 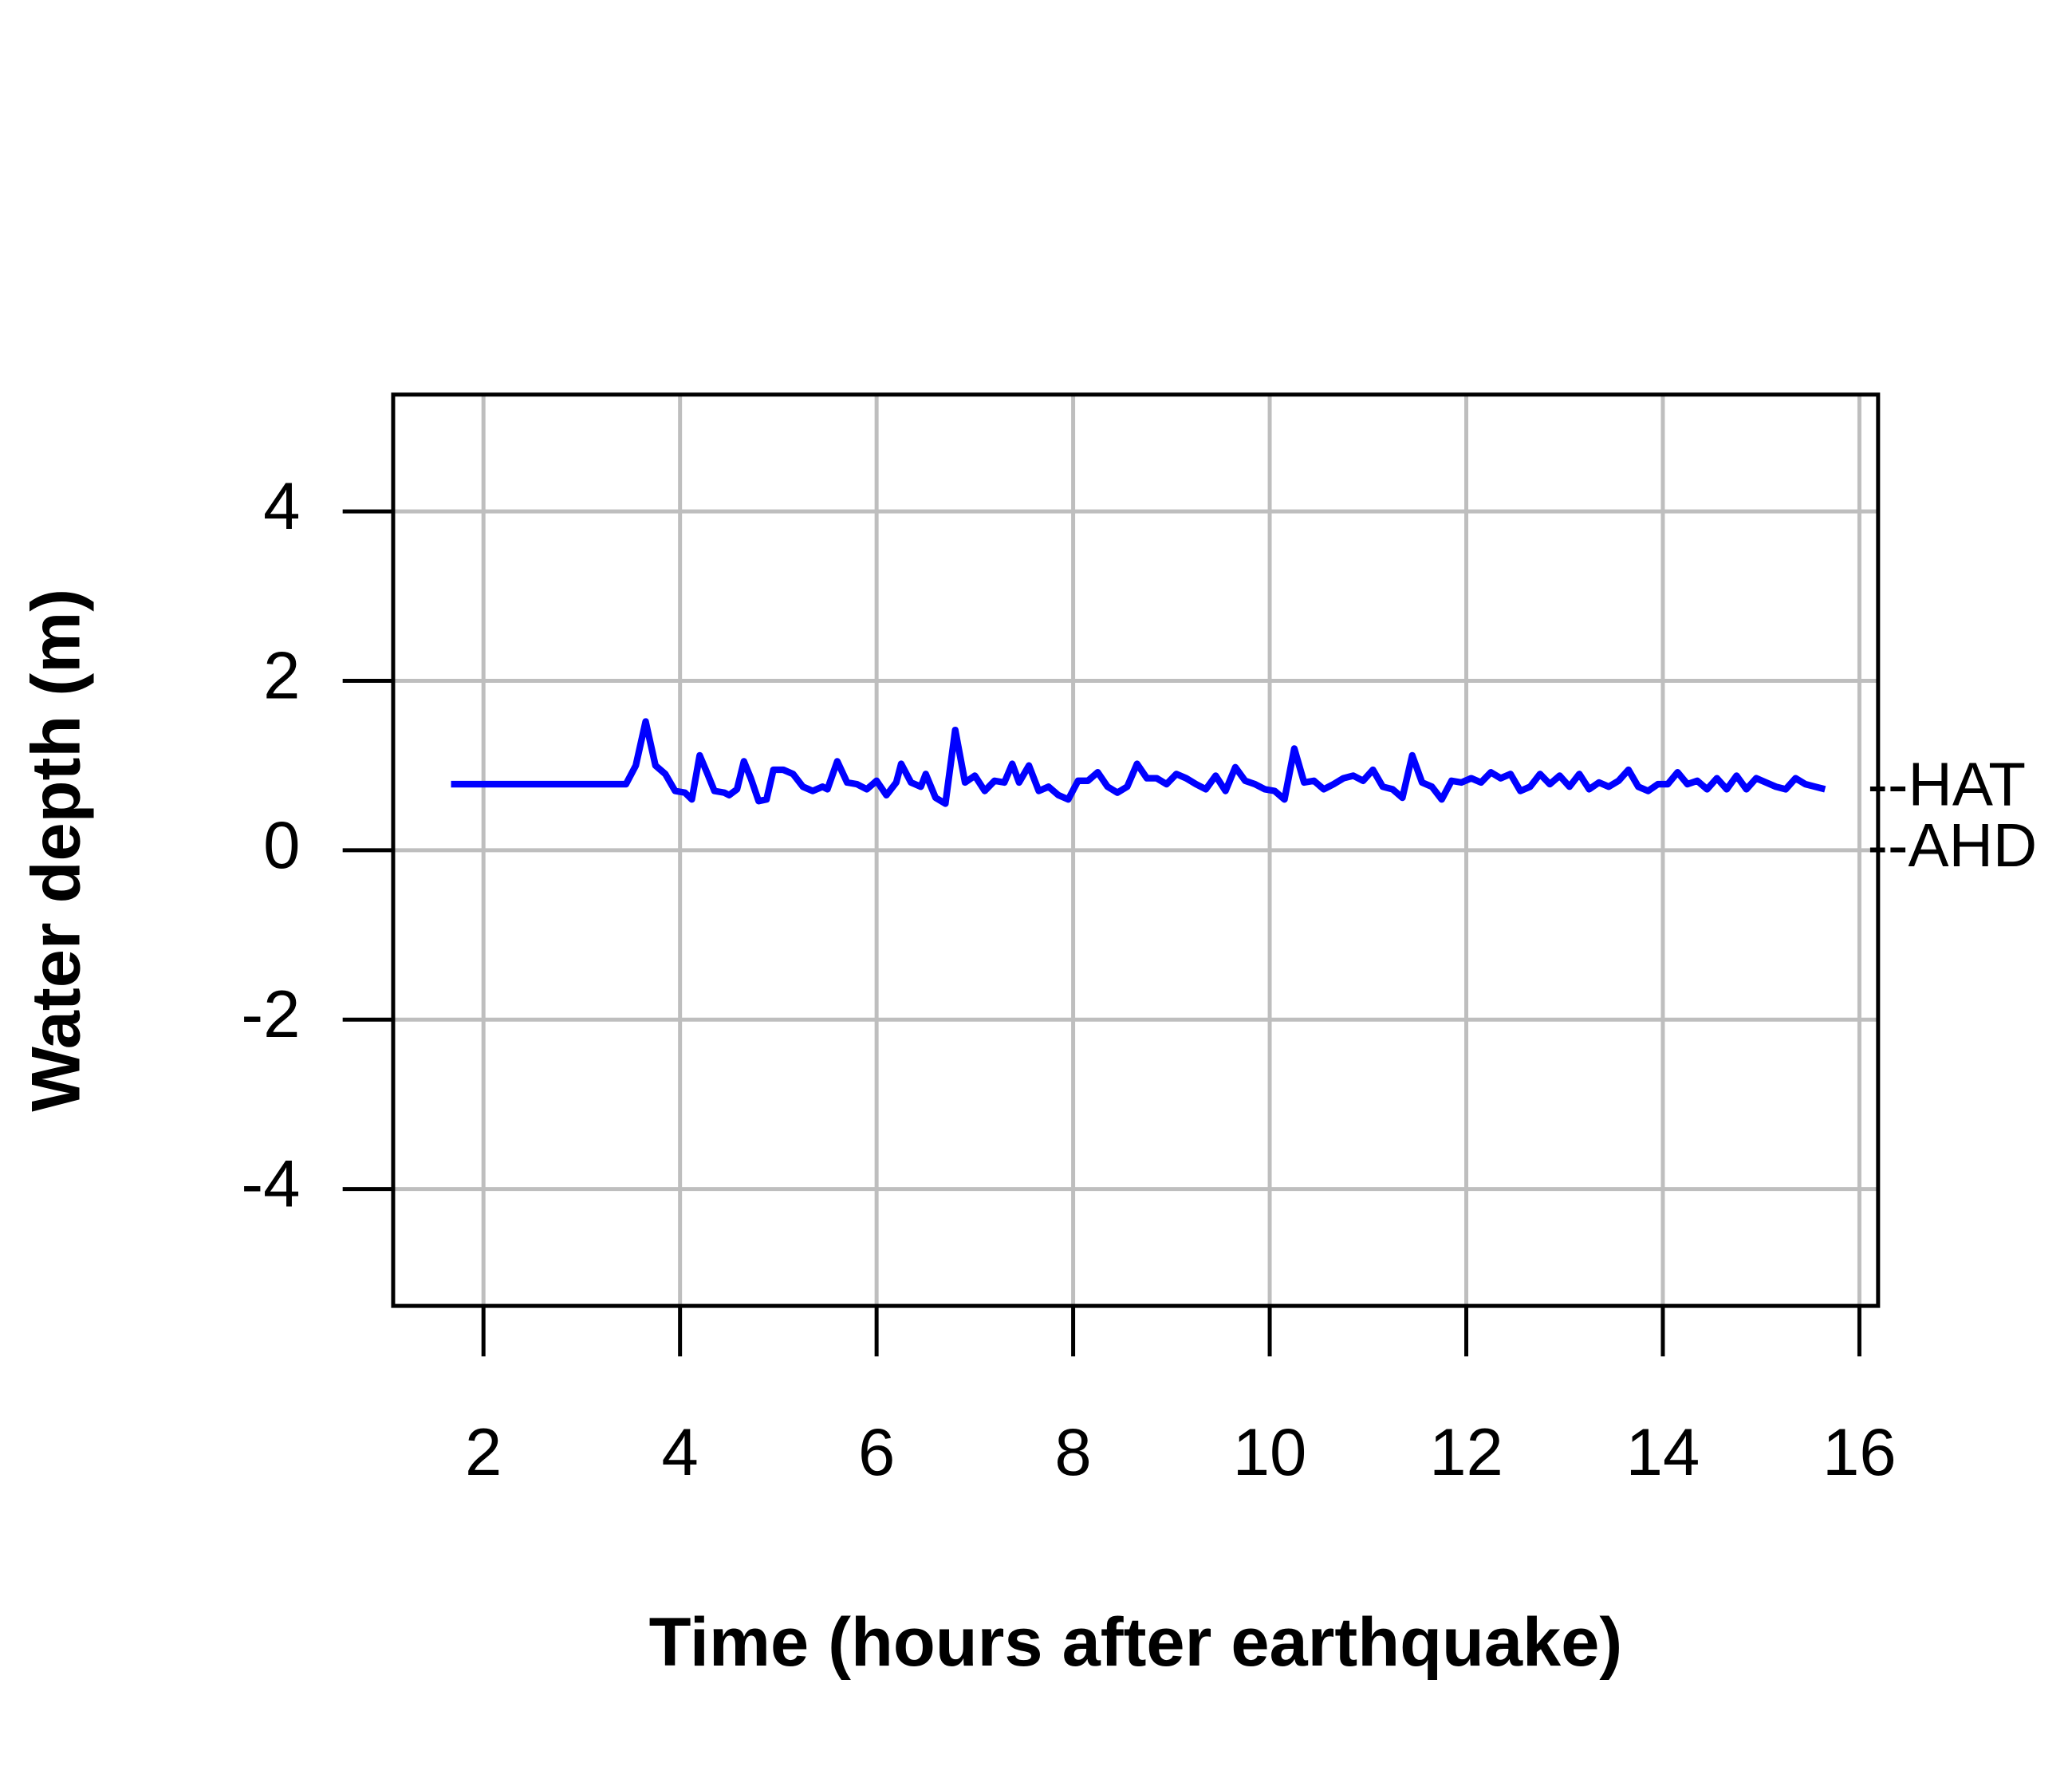 I want to click on x-axis-title: Time (hours after earthquake), so click(x=1136, y=1642).